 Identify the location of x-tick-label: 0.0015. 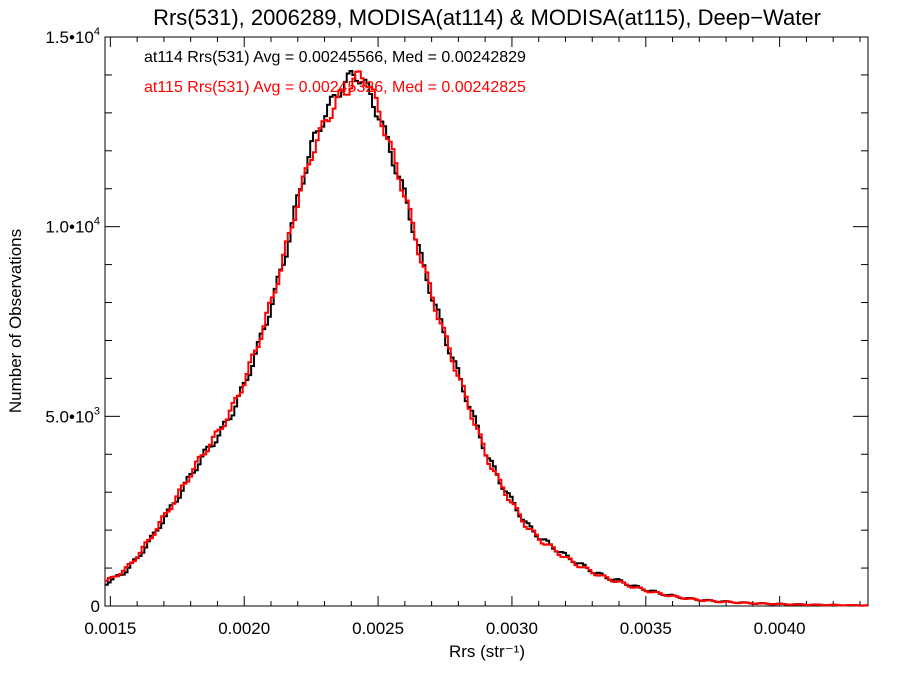
(110, 628).